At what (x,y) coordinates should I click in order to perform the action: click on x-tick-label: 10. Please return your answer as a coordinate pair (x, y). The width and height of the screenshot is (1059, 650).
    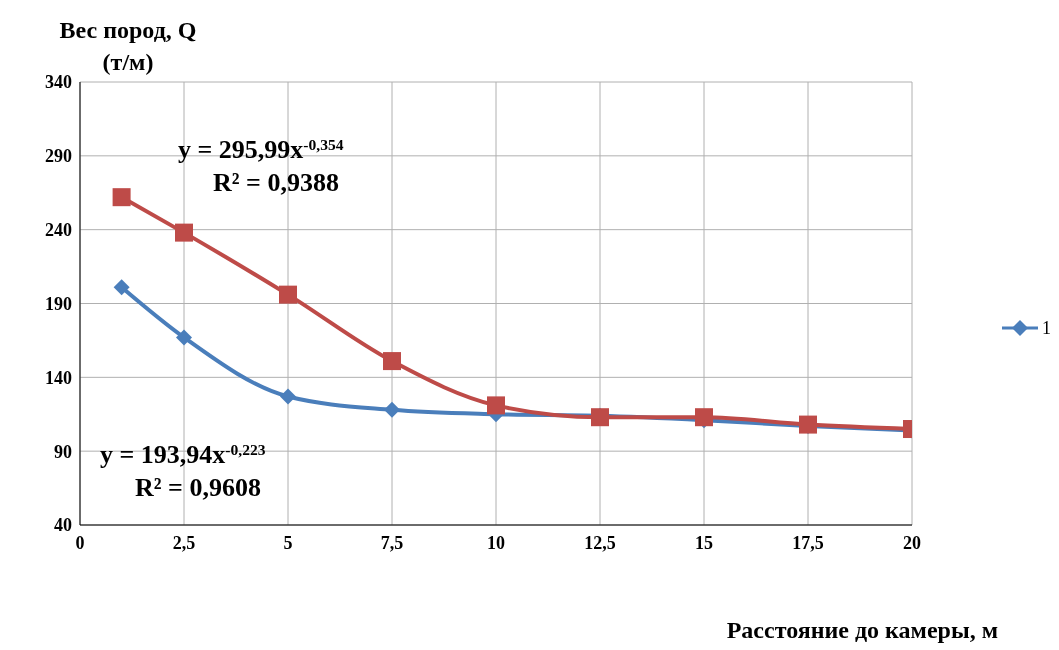
    Looking at the image, I should click on (496, 543).